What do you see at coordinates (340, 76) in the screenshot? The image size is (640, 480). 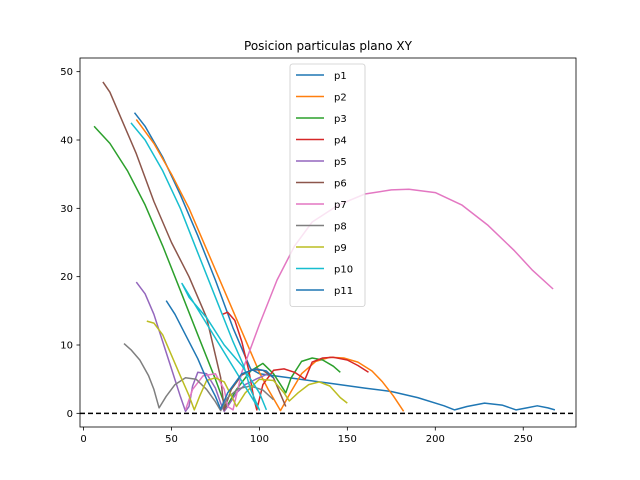 I see `legend-label-p1: p1` at bounding box center [340, 76].